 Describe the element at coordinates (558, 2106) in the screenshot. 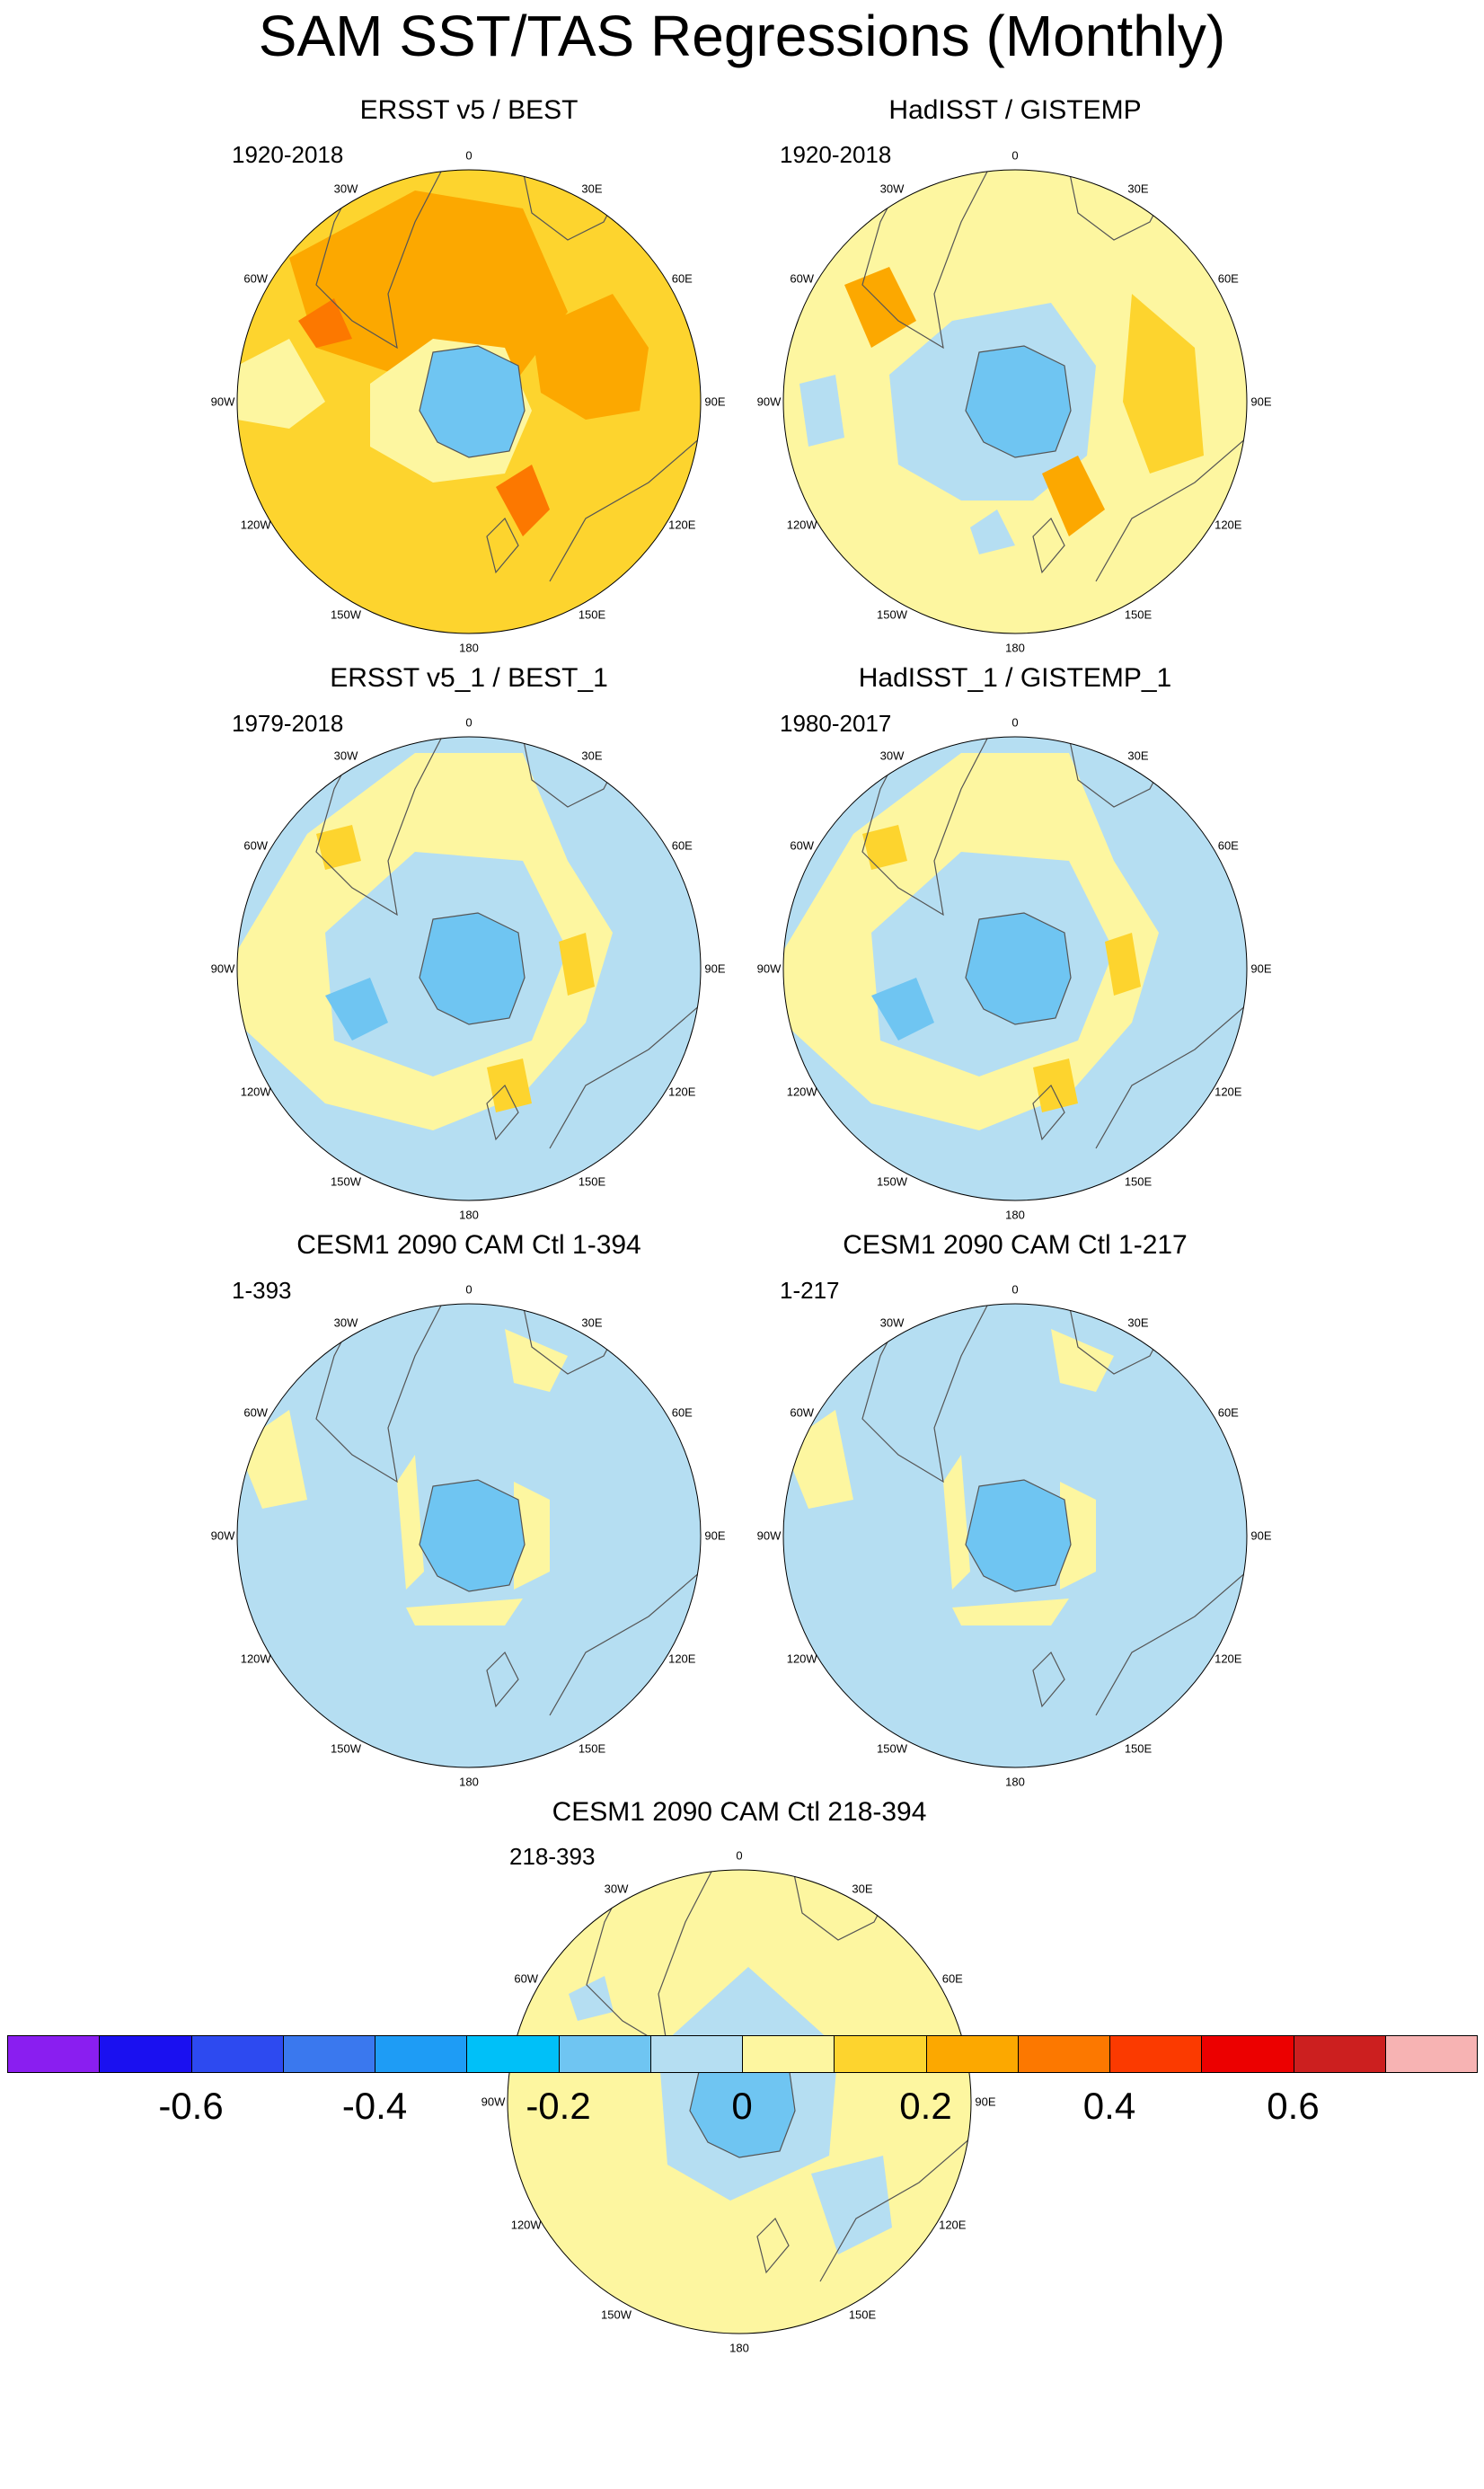

I see `colorbar-label: -0.2` at that location.